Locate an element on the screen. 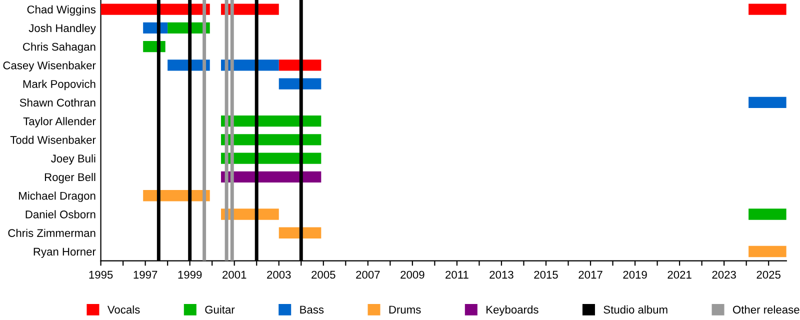 The image size is (800, 320). legend-label: Bass is located at coordinates (312, 310).